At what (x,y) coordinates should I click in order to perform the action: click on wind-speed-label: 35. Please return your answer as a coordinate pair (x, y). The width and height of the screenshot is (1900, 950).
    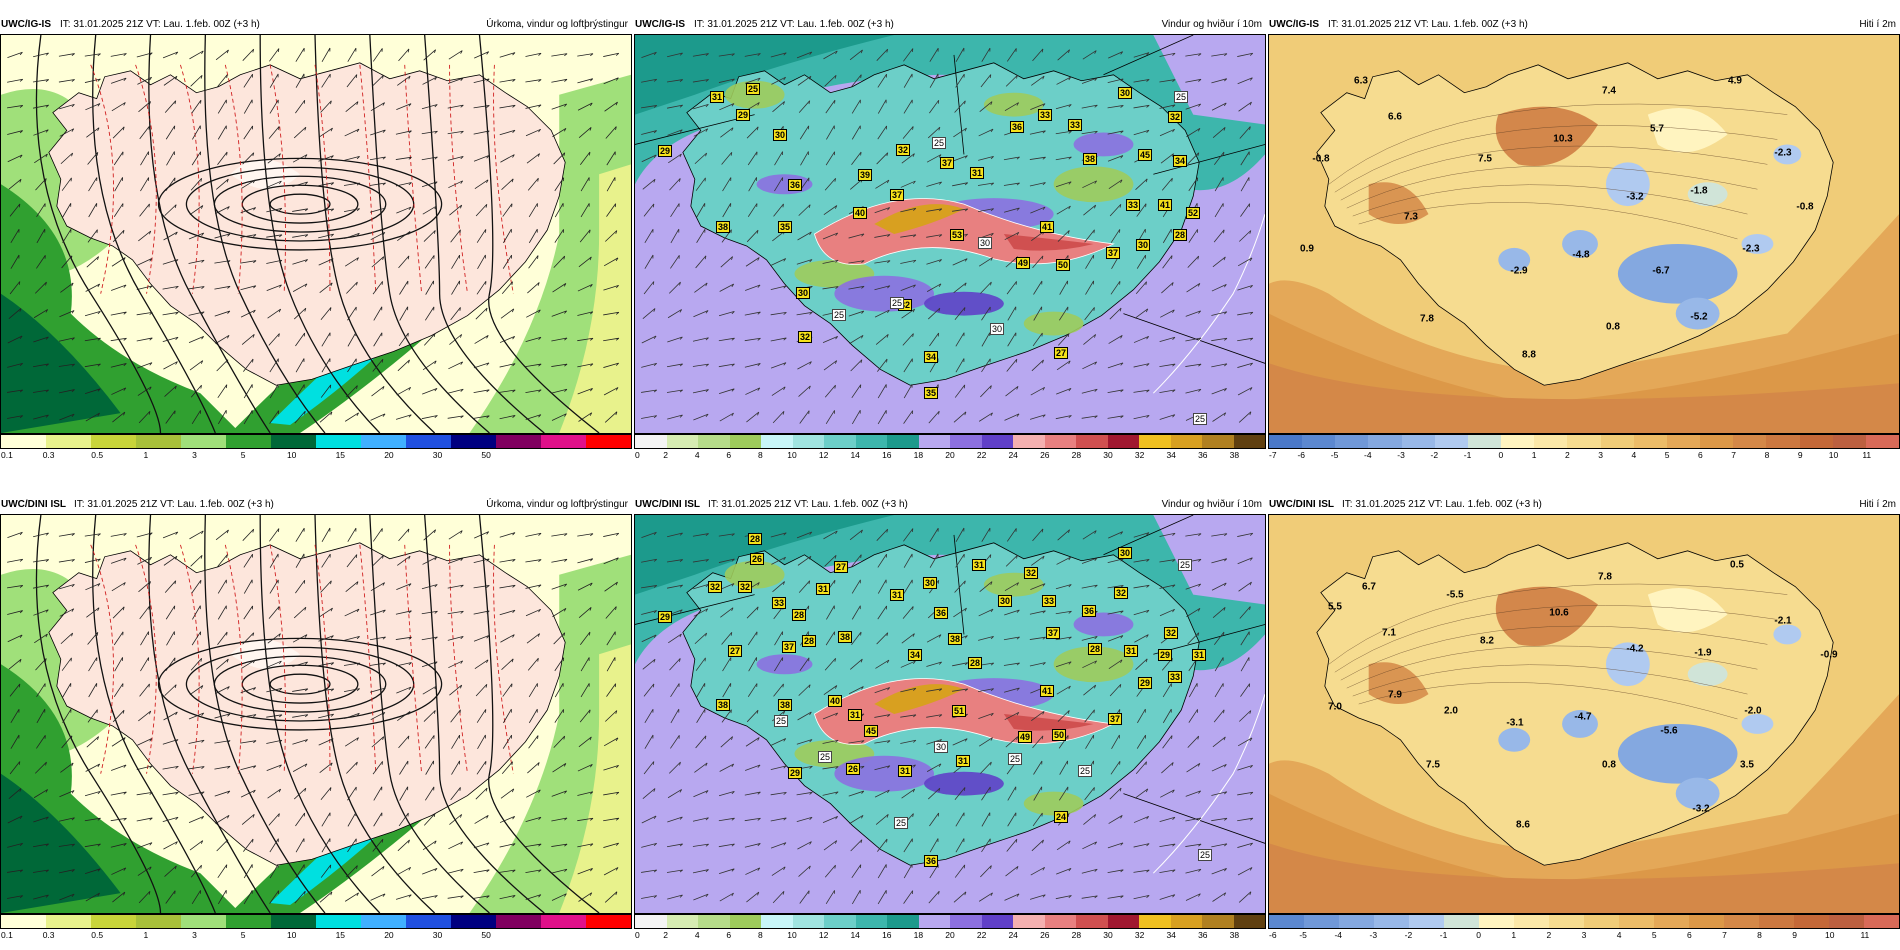
    Looking at the image, I should click on (931, 393).